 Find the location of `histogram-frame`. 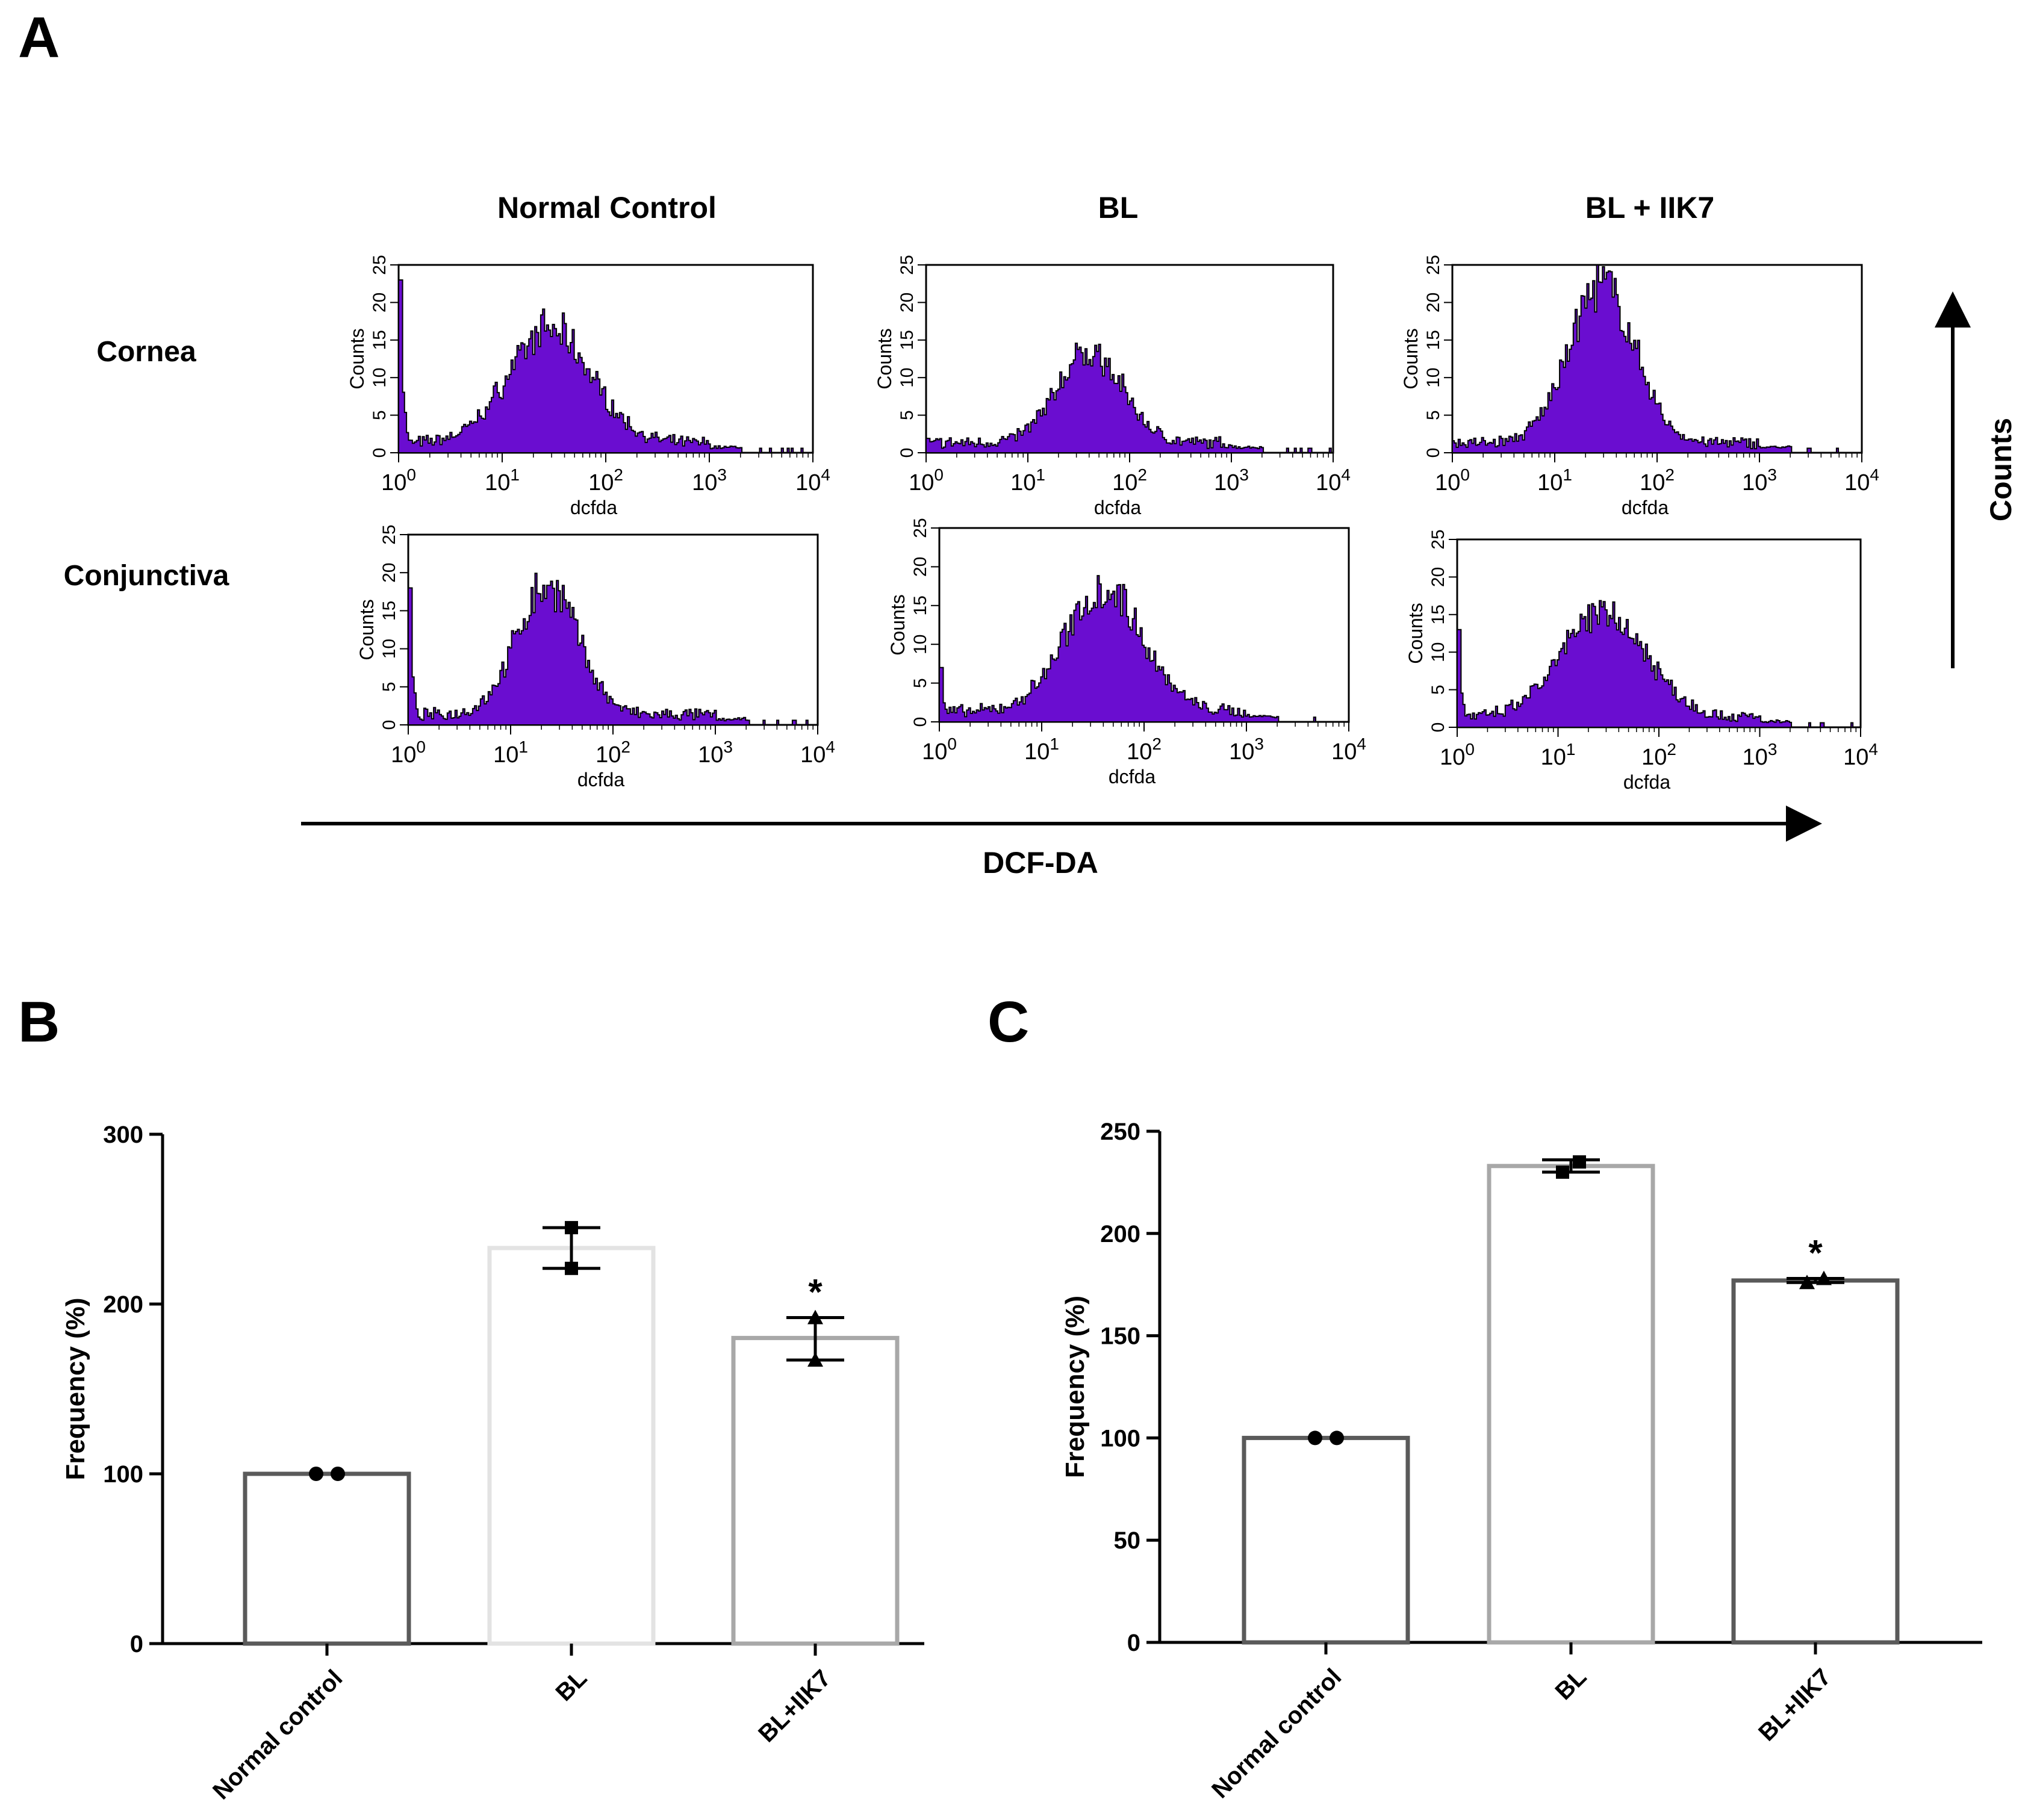

histogram-frame is located at coordinates (613, 629).